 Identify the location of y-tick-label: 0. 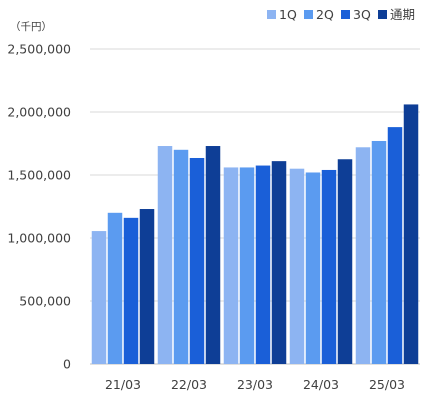
(67, 364).